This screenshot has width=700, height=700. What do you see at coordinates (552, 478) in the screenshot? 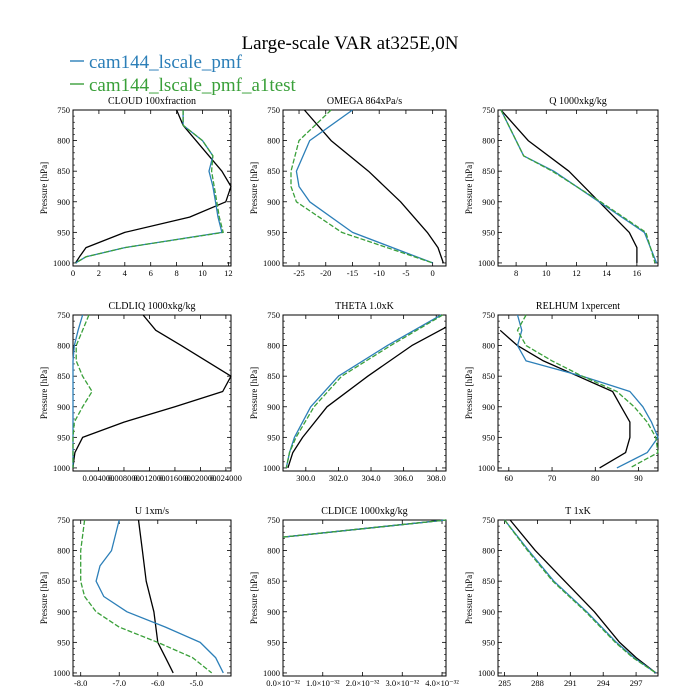
I see `x-tick-label: 70` at bounding box center [552, 478].